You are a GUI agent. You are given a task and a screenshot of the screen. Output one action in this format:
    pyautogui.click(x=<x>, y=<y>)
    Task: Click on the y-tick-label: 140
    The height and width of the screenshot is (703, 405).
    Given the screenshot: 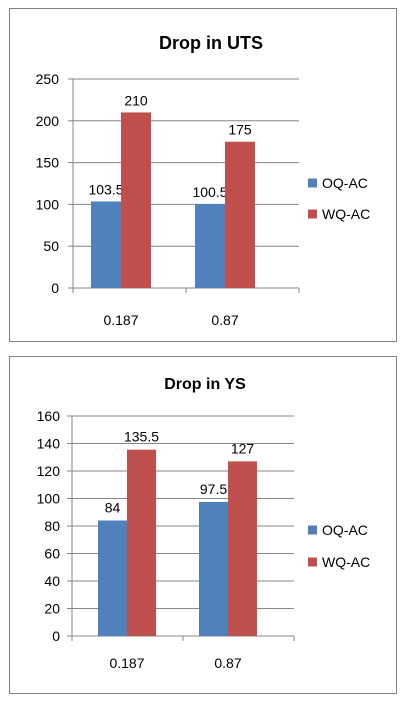 What is the action you would take?
    pyautogui.click(x=49, y=444)
    